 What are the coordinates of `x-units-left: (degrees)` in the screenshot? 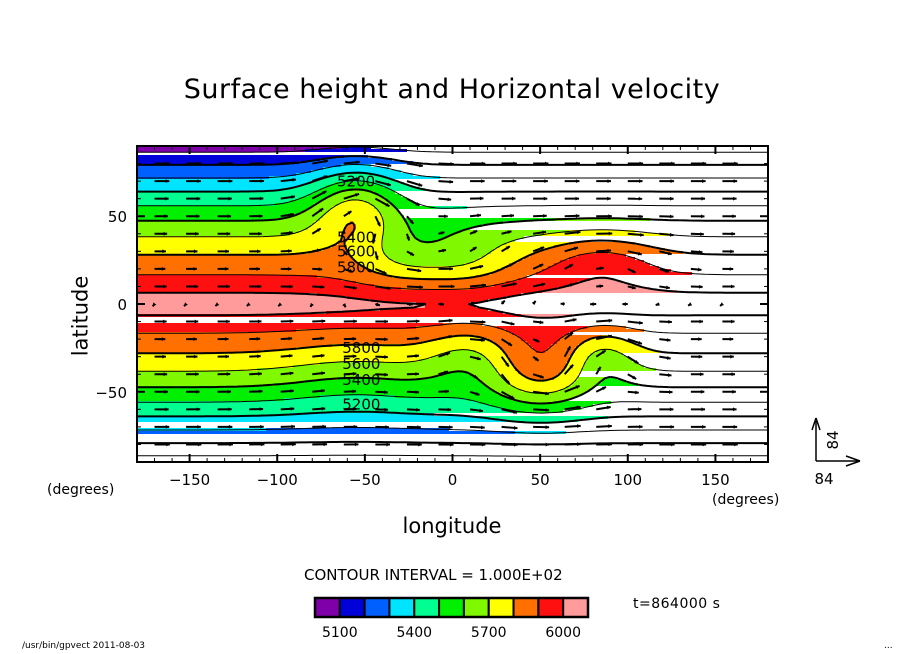 It's located at (81, 490).